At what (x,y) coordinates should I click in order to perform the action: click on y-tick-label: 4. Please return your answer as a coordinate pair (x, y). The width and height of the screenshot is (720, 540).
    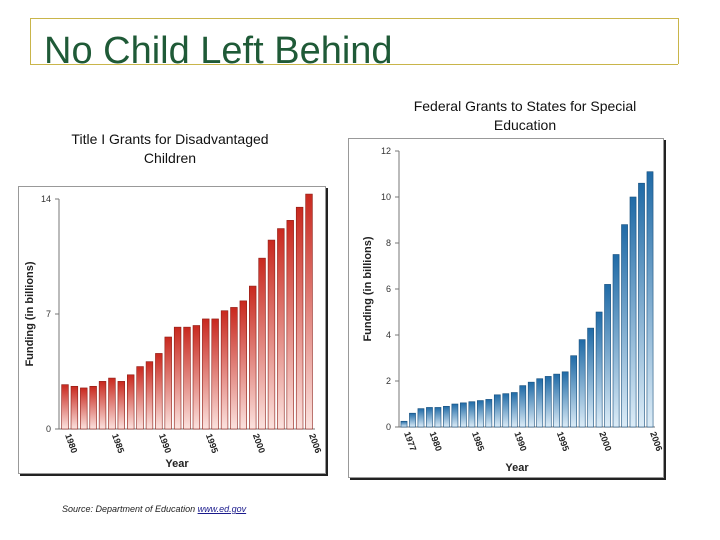
    Looking at the image, I should click on (388, 335).